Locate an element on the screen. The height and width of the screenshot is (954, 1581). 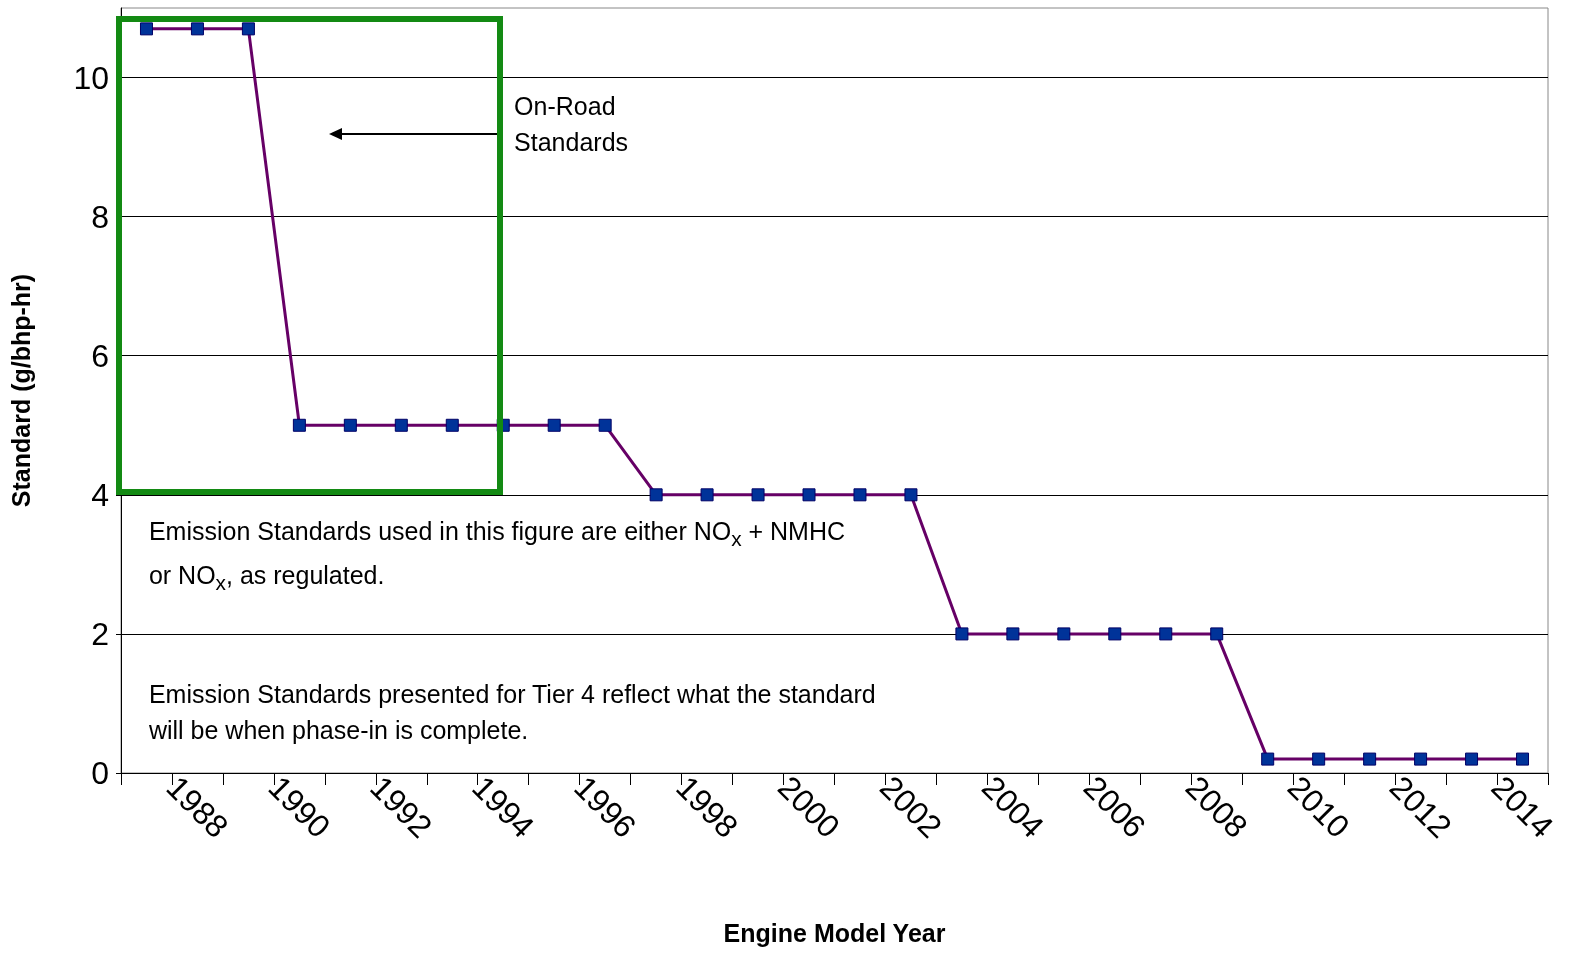
y-tick-label: 6 is located at coordinates (100, 355).